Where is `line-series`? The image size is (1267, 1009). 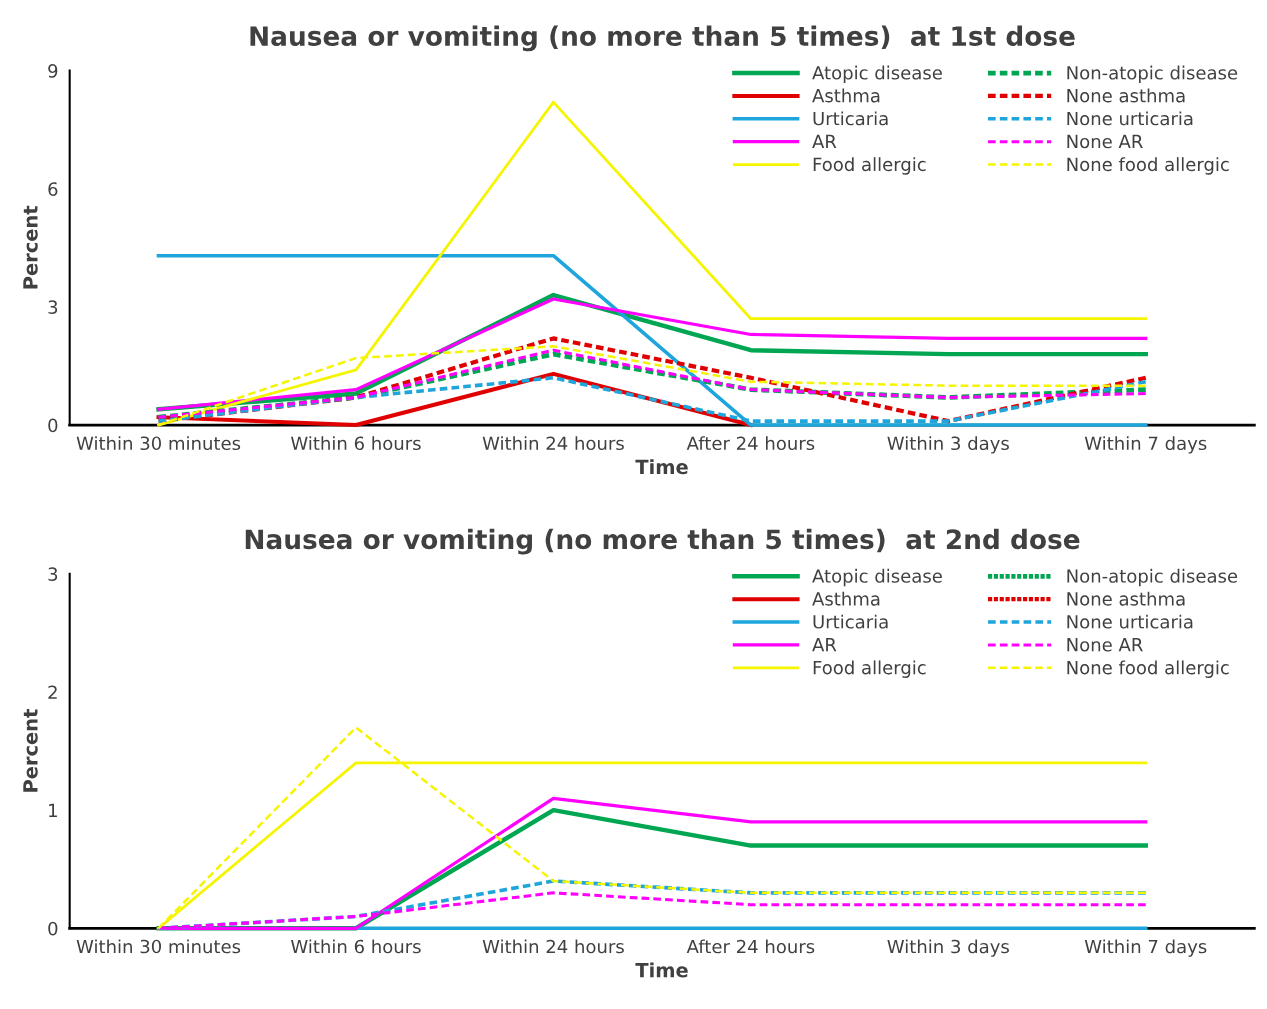 line-series is located at coordinates (652, 905).